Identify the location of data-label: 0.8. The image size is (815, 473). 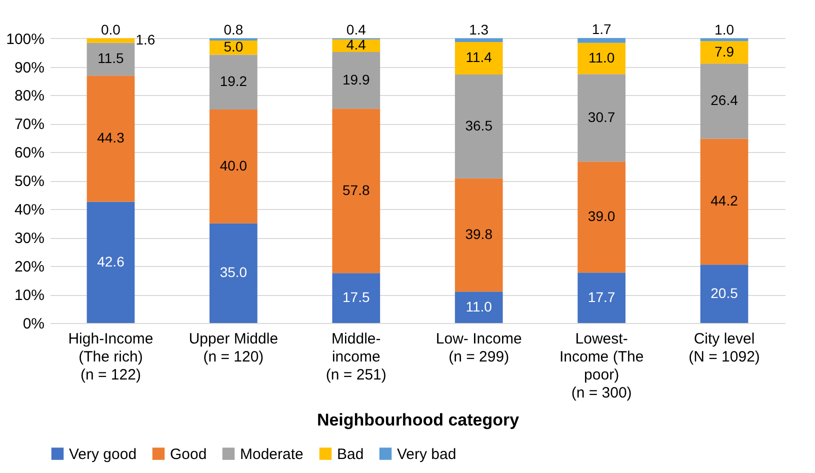
(234, 29).